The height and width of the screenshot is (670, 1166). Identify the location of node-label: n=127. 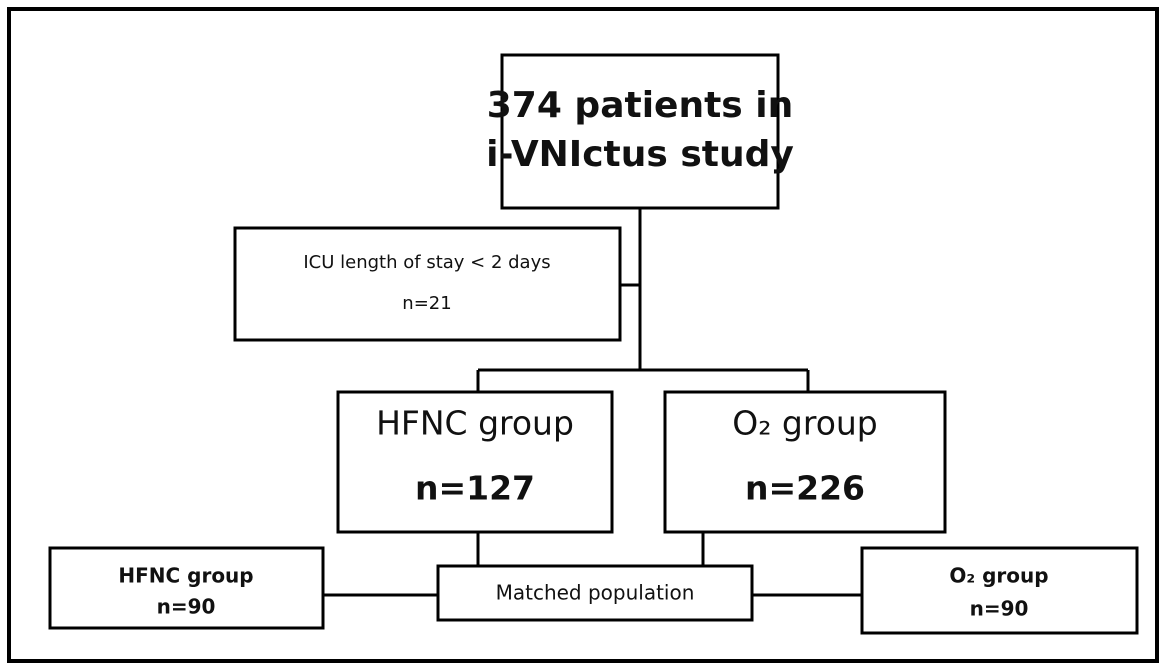
(475, 488).